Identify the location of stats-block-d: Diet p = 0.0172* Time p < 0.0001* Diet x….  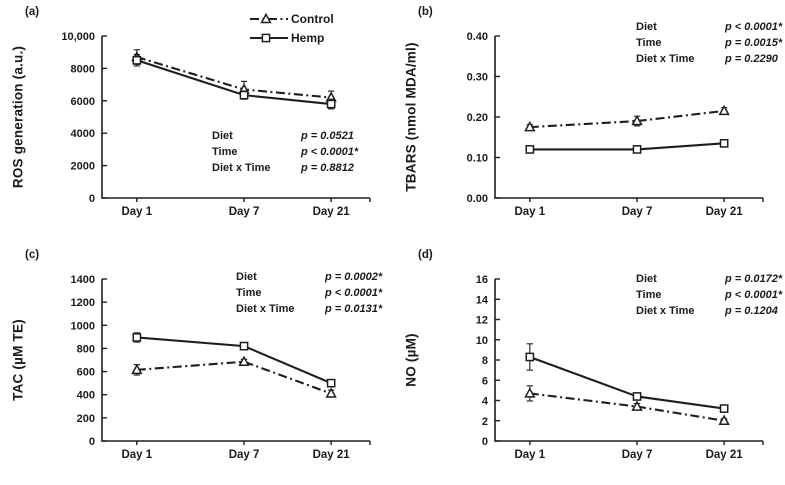
(709, 295).